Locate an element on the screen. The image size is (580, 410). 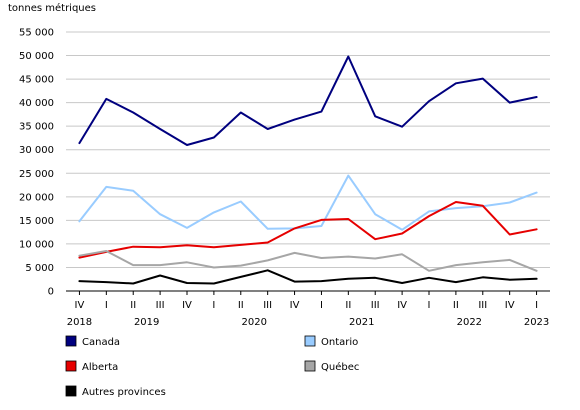
legend-label: Autres provinces is located at coordinates (124, 392).